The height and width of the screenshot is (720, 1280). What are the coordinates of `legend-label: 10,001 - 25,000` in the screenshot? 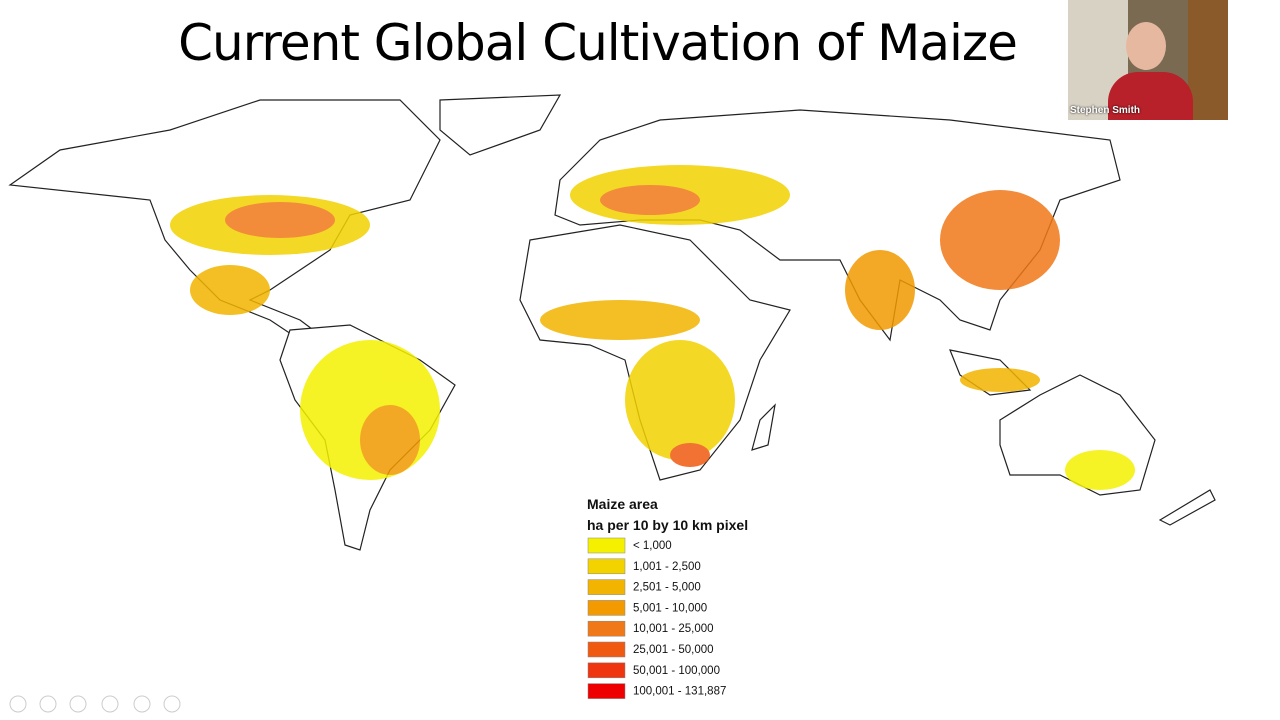 It's located at (673, 629).